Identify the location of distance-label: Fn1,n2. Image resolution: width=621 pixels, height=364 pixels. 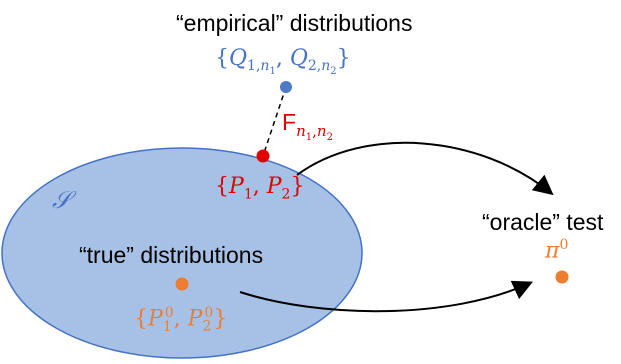
(307, 126).